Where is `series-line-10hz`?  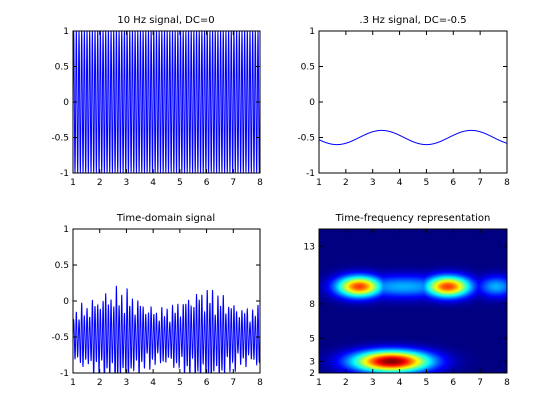 series-line-10hz is located at coordinates (166, 102).